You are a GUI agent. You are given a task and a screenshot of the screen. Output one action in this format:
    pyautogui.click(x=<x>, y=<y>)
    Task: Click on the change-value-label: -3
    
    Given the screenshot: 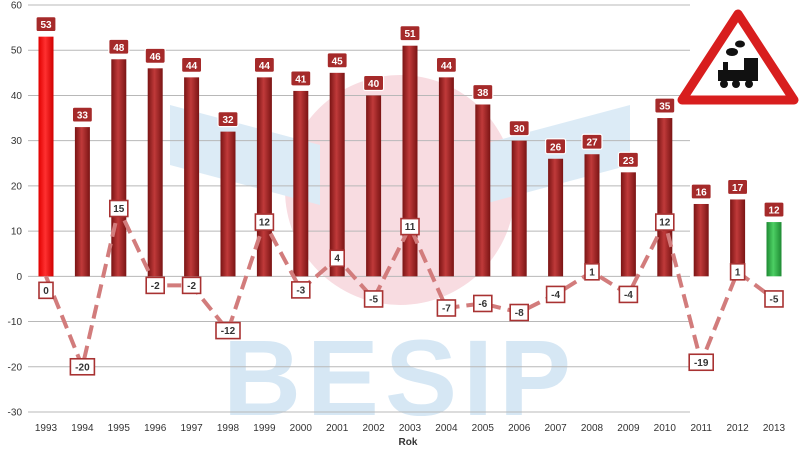 What is the action you would take?
    pyautogui.click(x=300, y=290)
    